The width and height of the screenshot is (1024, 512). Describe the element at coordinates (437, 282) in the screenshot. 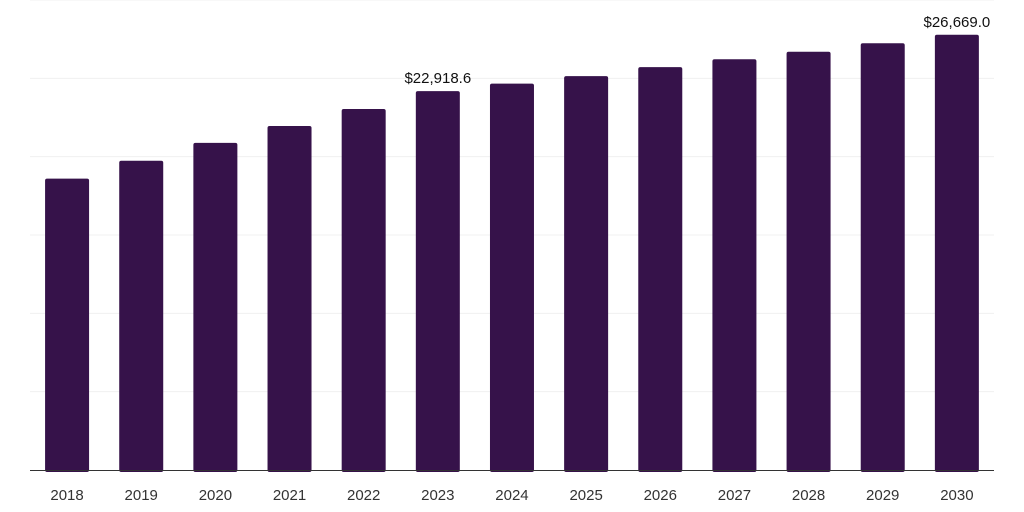

I see `bar-2023` at that location.